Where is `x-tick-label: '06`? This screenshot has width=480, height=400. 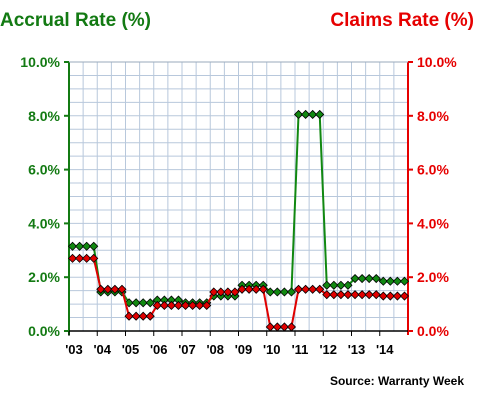 x-tick-label: '06 is located at coordinates (159, 349).